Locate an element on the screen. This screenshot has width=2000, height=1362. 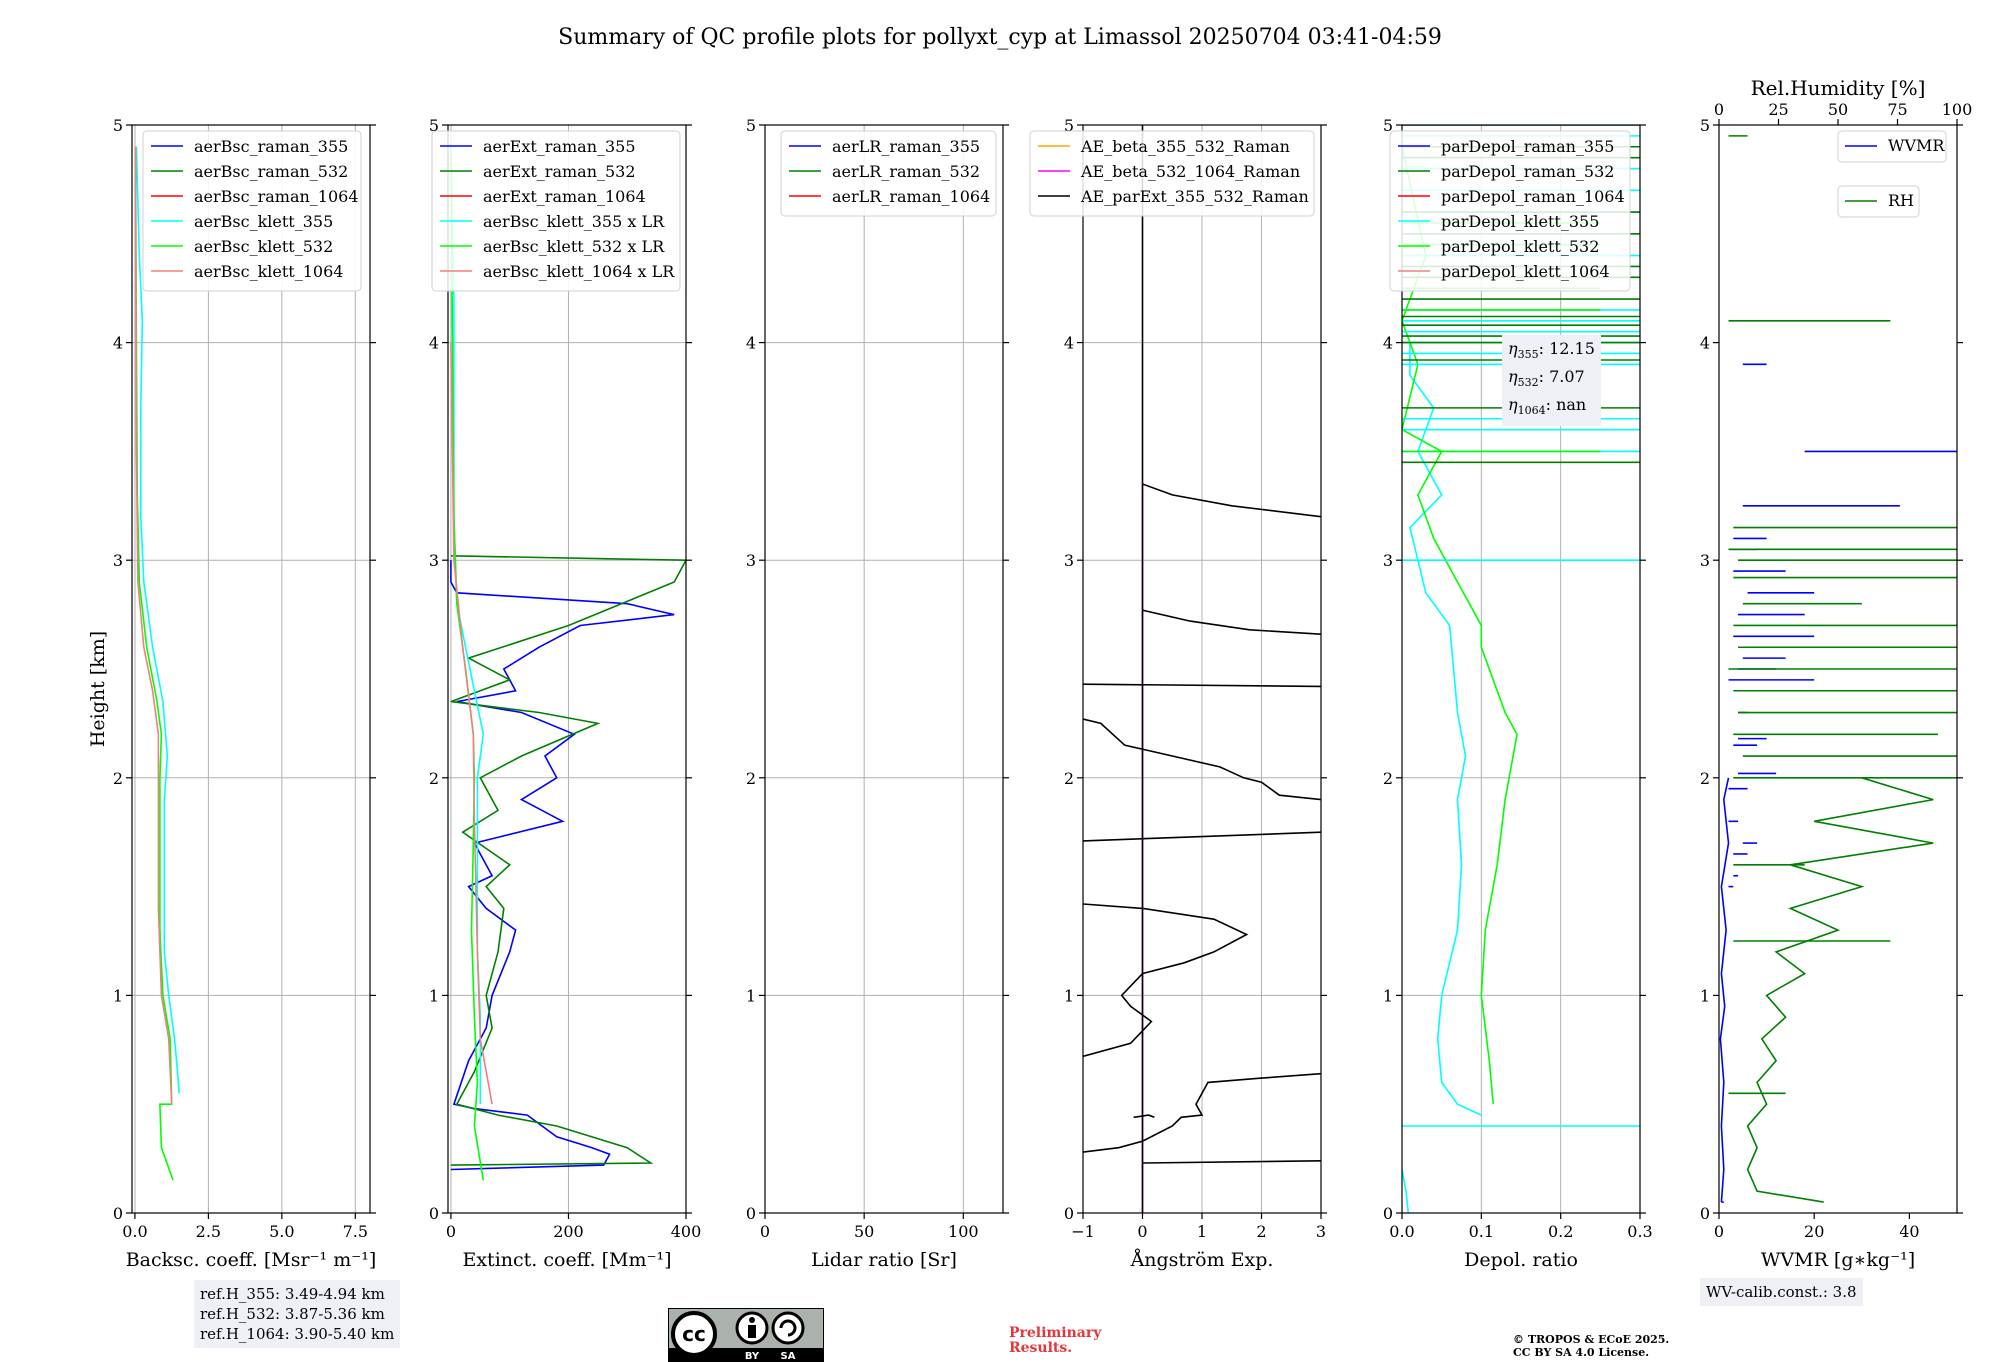
cc-icon is located at coordinates (694, 1334).